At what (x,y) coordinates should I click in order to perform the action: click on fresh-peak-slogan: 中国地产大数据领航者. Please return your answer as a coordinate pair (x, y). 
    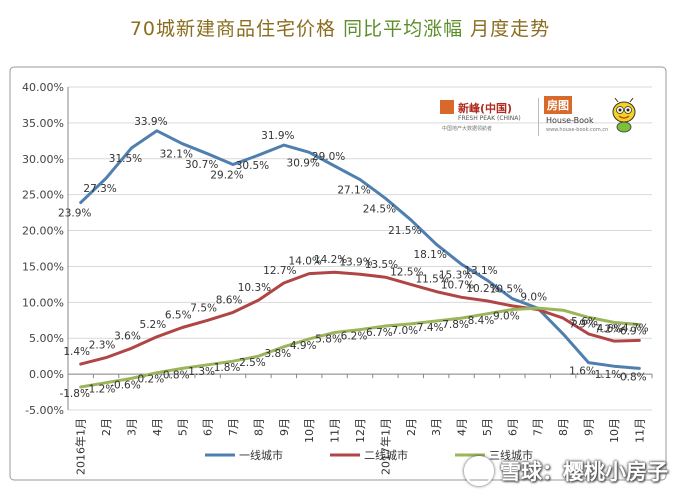
    Looking at the image, I should click on (467, 129).